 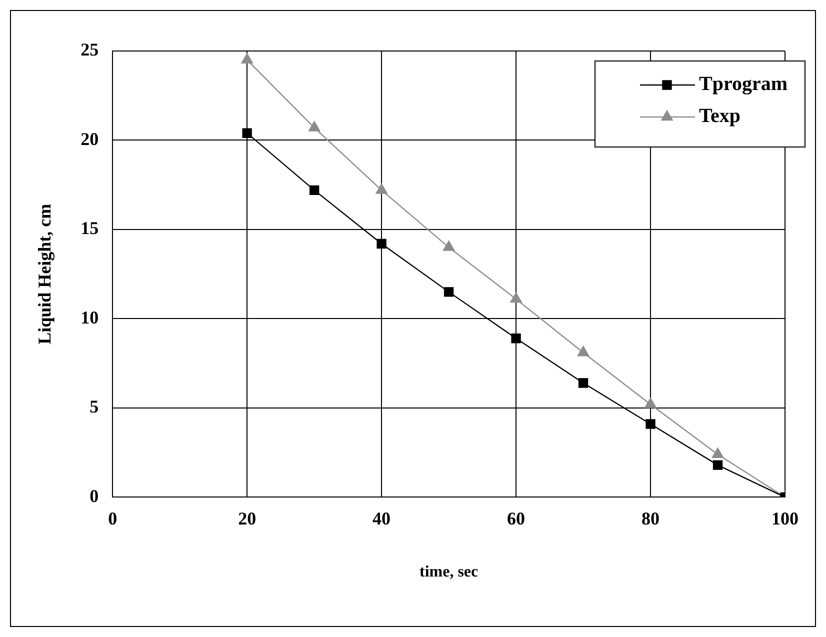 What do you see at coordinates (720, 116) in the screenshot?
I see `legend-label: Texp` at bounding box center [720, 116].